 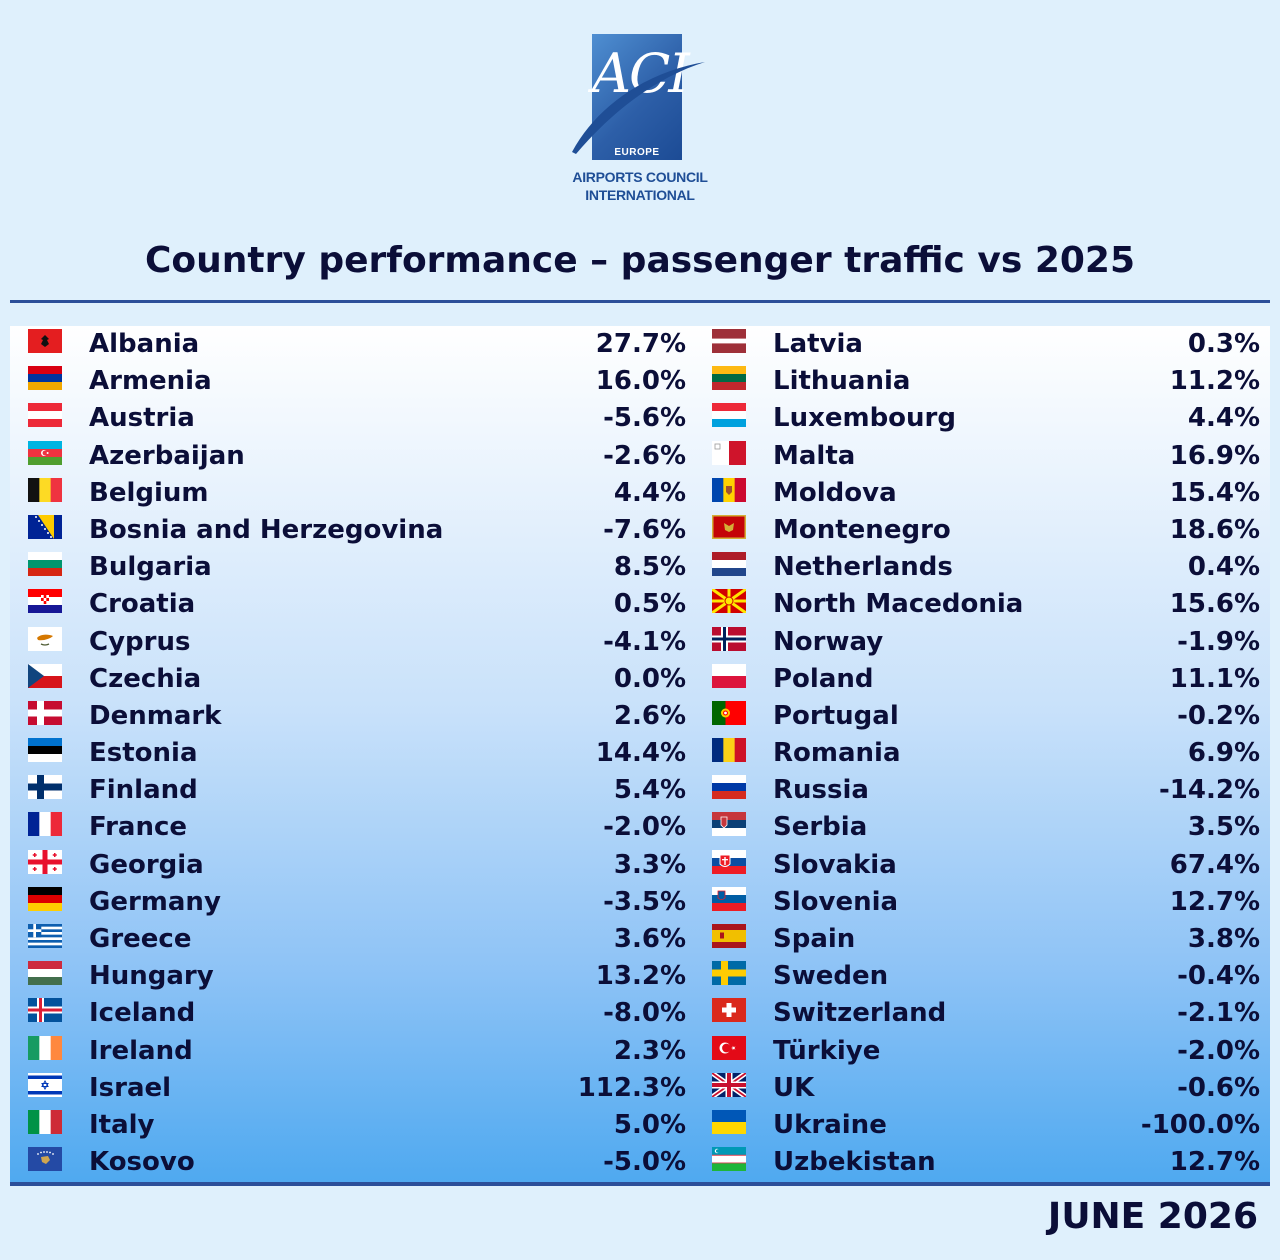 I want to click on table-row-moldova: Moldova 15.4%, so click(x=987, y=493).